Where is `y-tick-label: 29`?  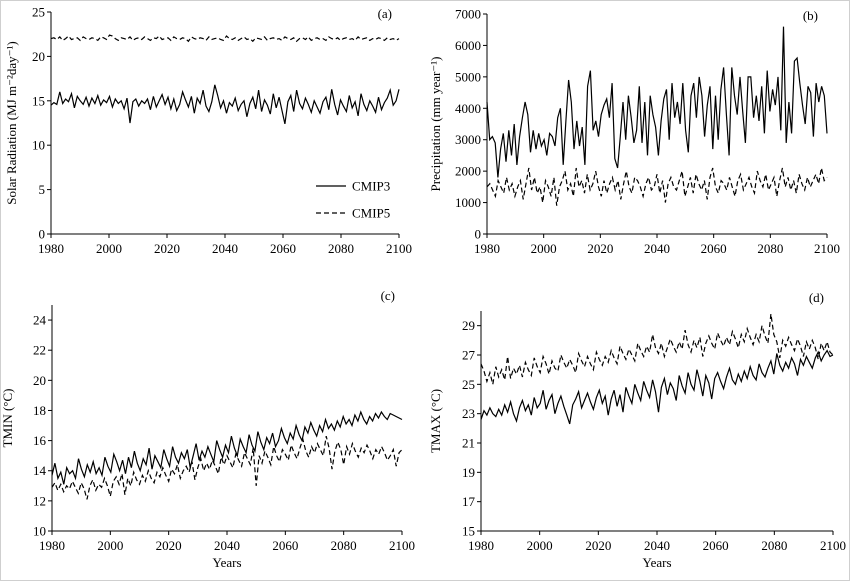
y-tick-label: 29 is located at coordinates (468, 325).